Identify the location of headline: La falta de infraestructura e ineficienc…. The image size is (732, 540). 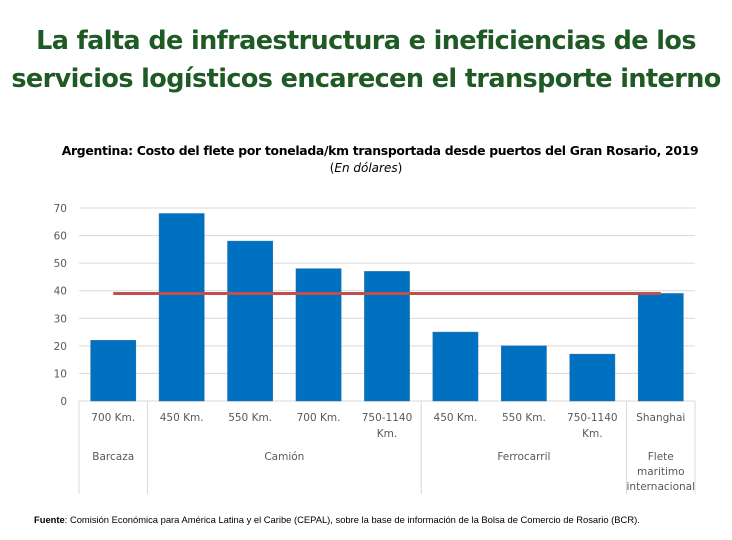
(366, 60).